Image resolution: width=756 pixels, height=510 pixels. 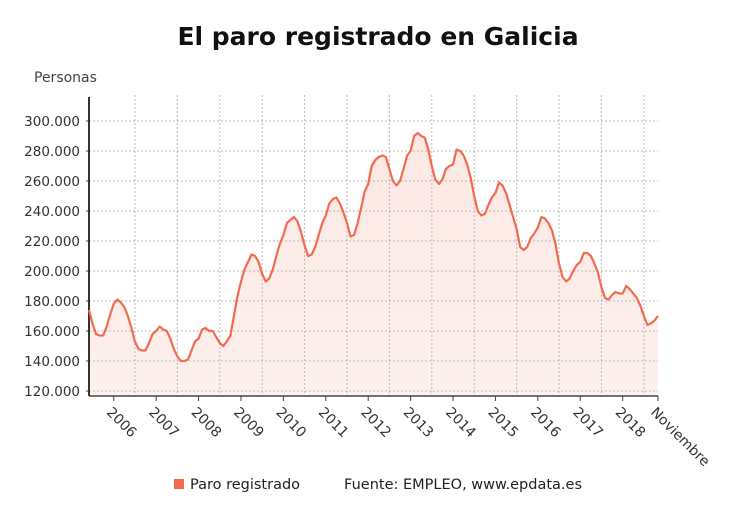 What do you see at coordinates (52, 212) in the screenshot?
I see `y-tick-label: 240.000` at bounding box center [52, 212].